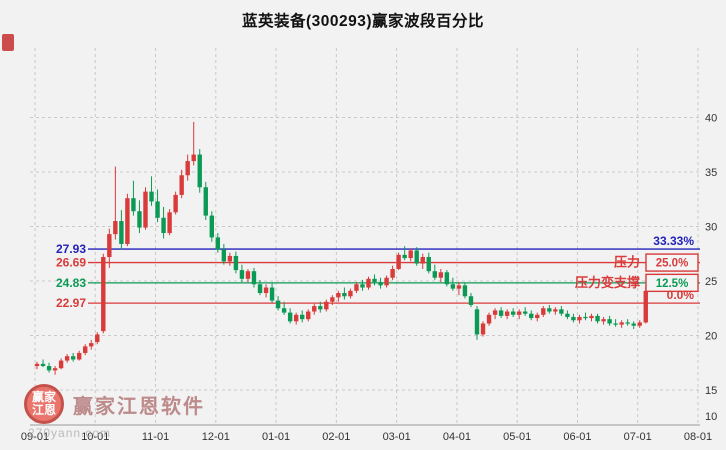 The height and width of the screenshot is (450, 726). I want to click on x-axis-label: 04-01, so click(457, 437).